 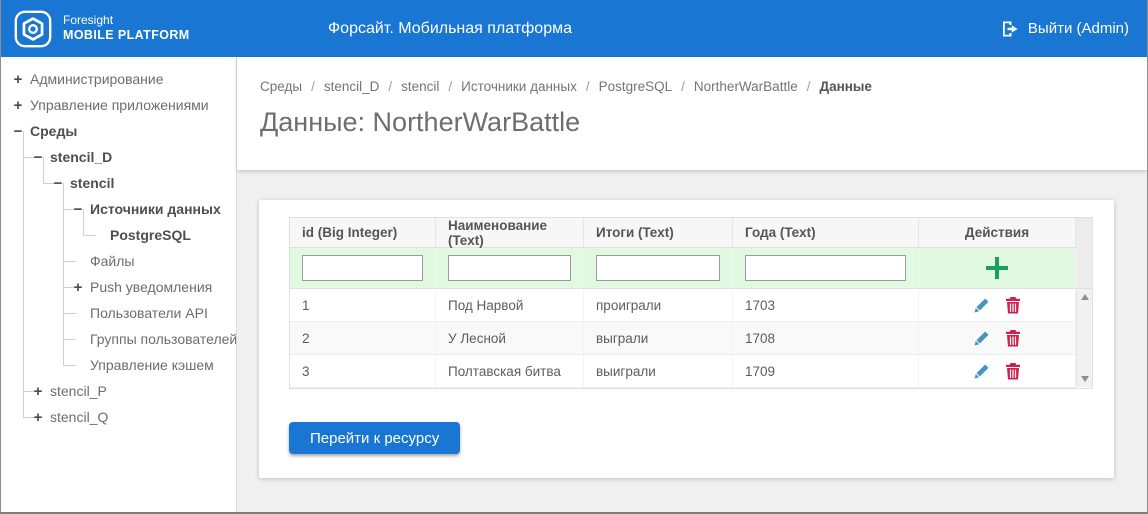 I want to click on sidebar-item-stencil-d: − stencil_D, so click(x=133, y=157).